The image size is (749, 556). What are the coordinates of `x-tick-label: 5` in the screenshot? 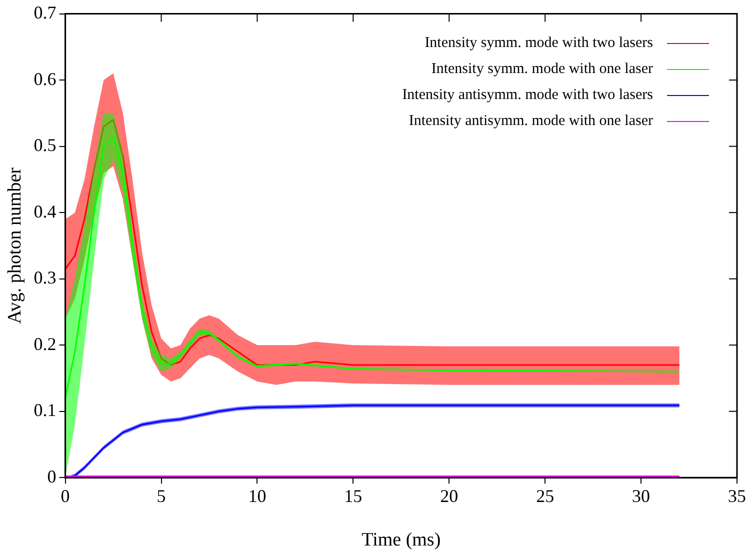 It's located at (161, 496).